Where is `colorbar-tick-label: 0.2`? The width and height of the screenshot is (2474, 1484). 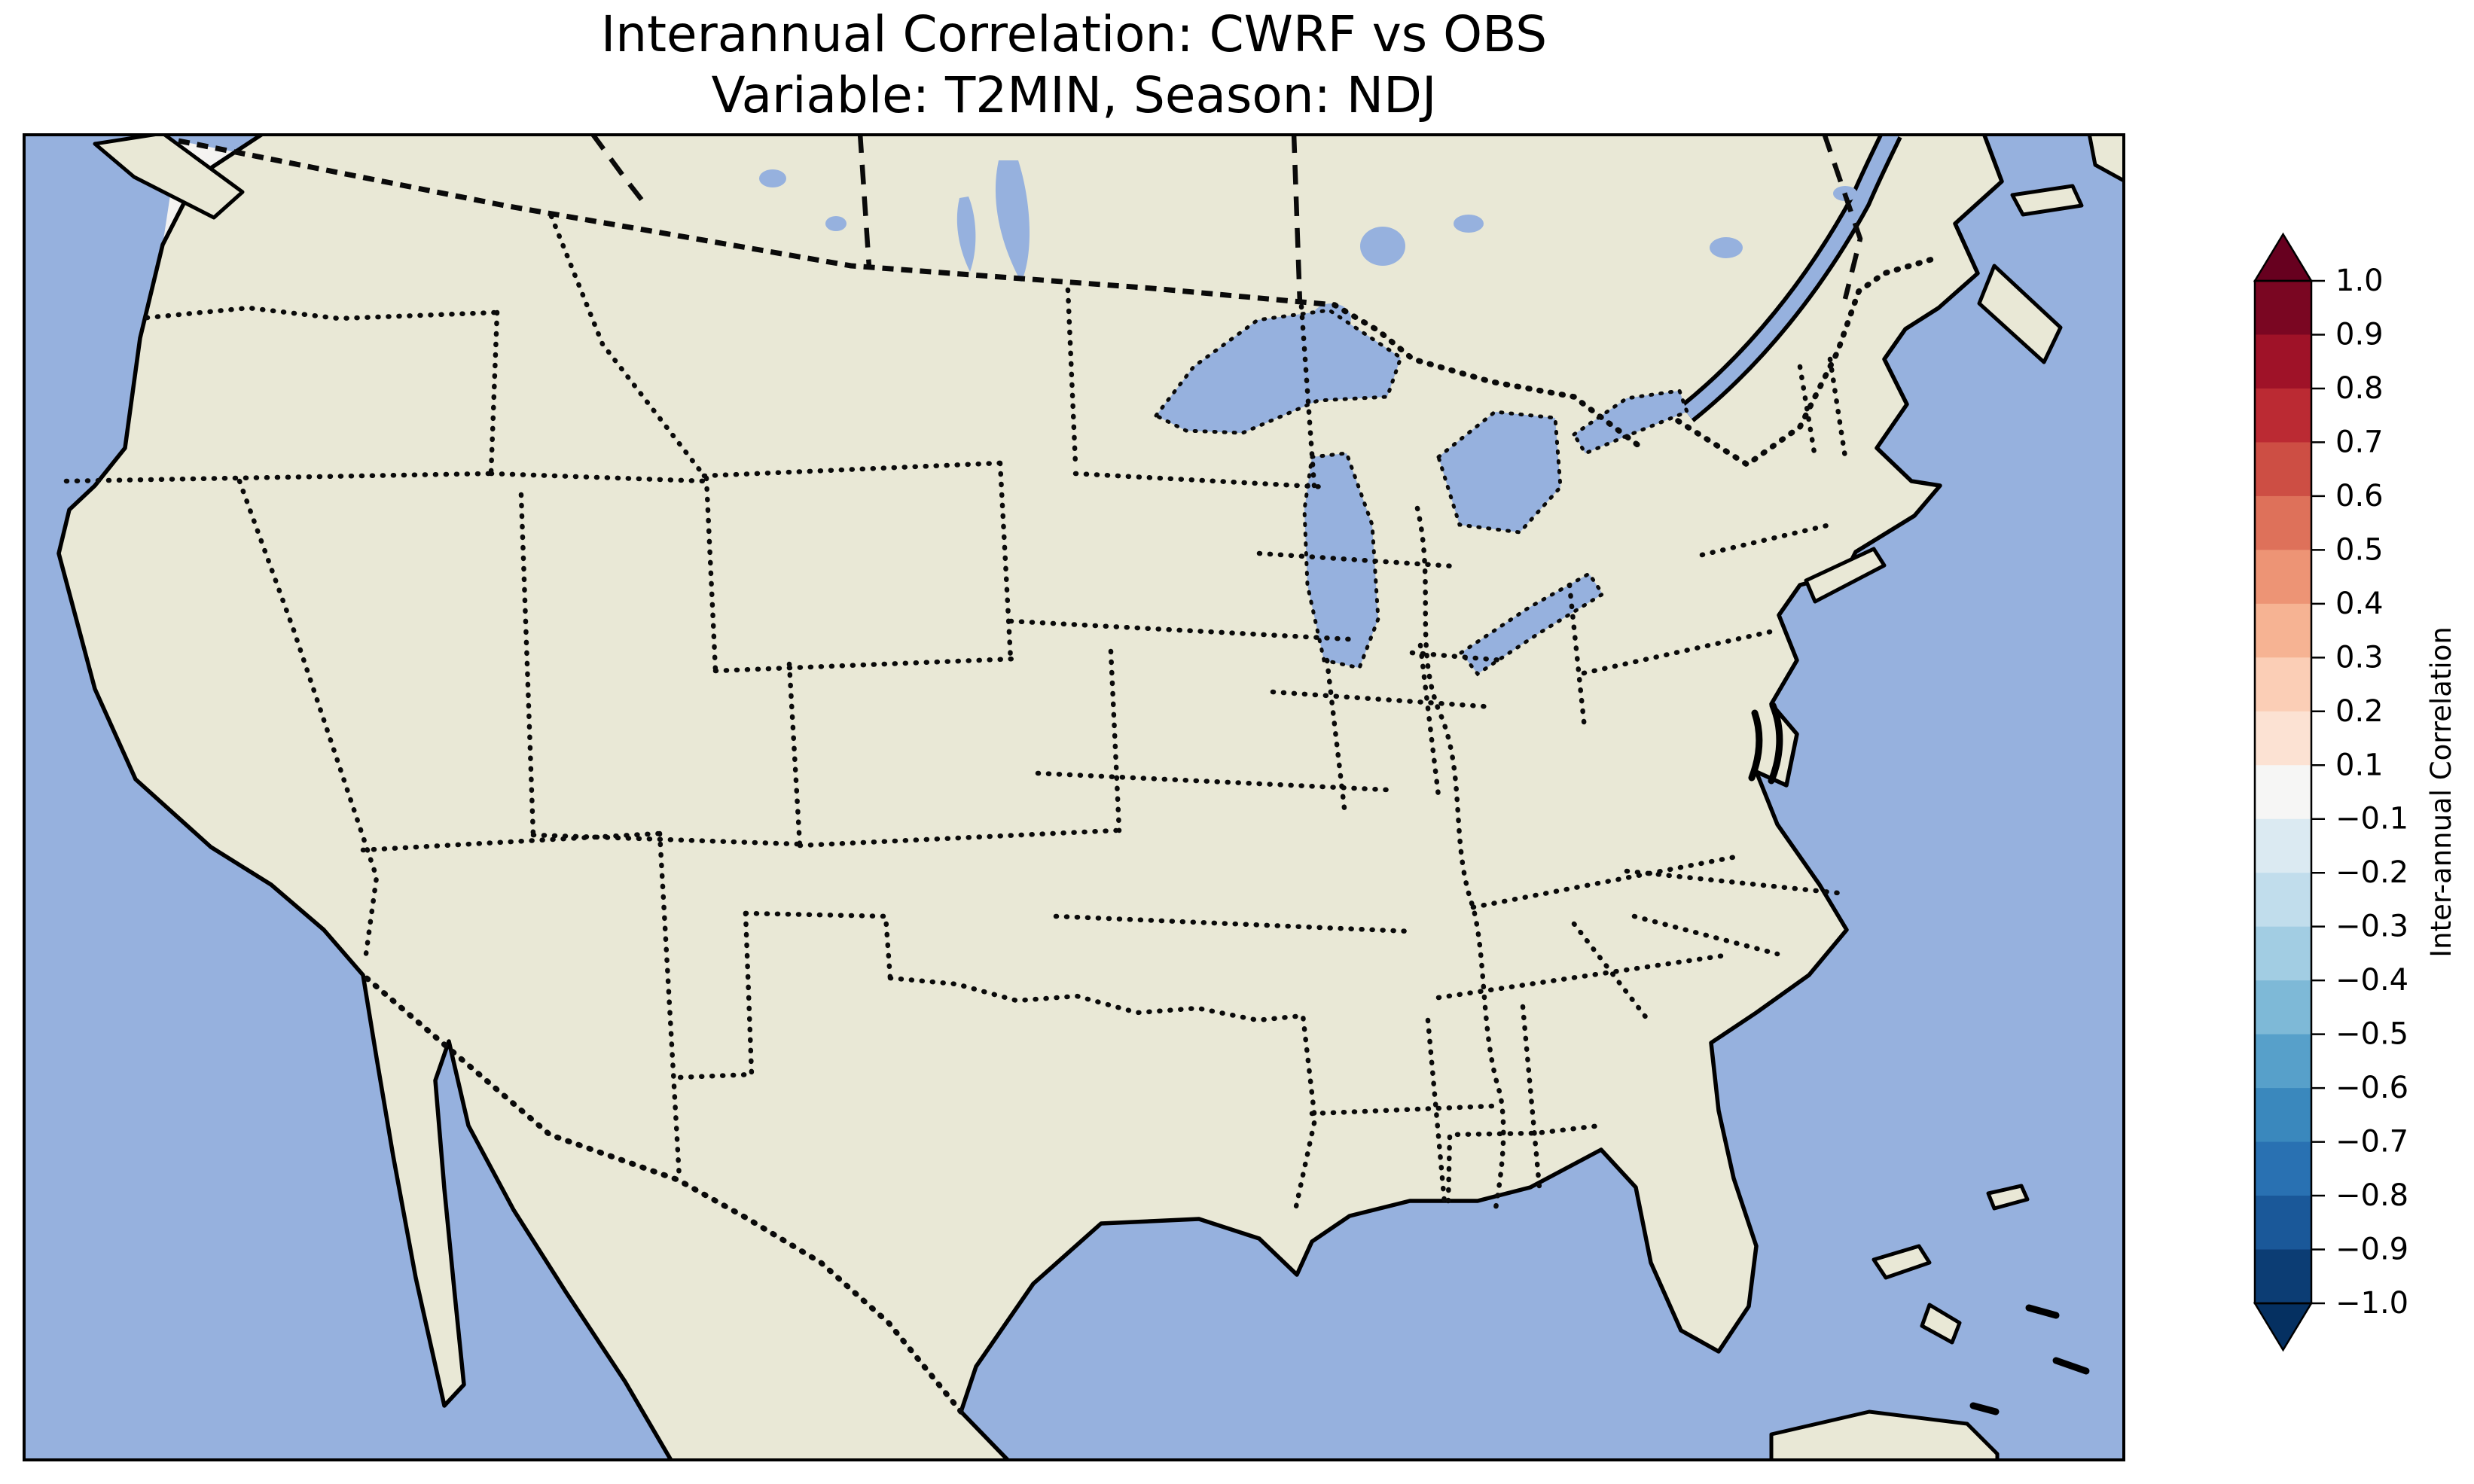 colorbar-tick-label: 0.2 is located at coordinates (2360, 711).